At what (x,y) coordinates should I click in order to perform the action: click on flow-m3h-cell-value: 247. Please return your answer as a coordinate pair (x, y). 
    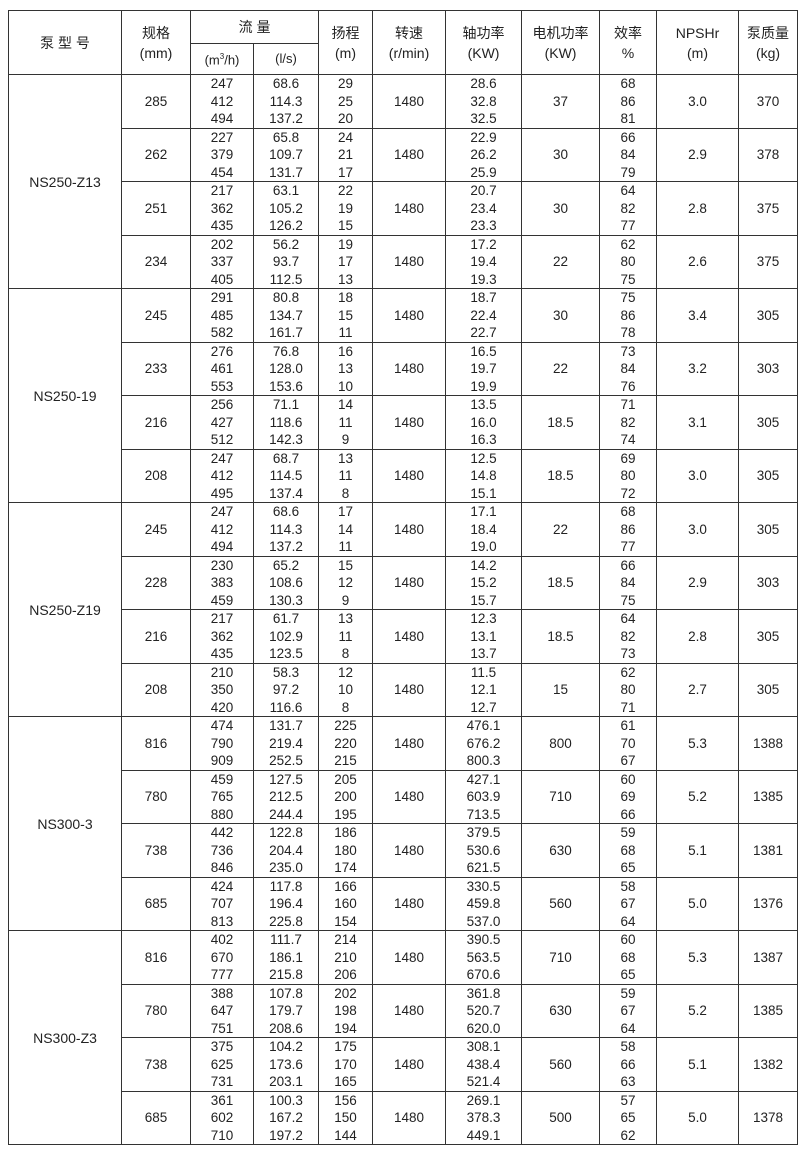
    Looking at the image, I should click on (222, 511).